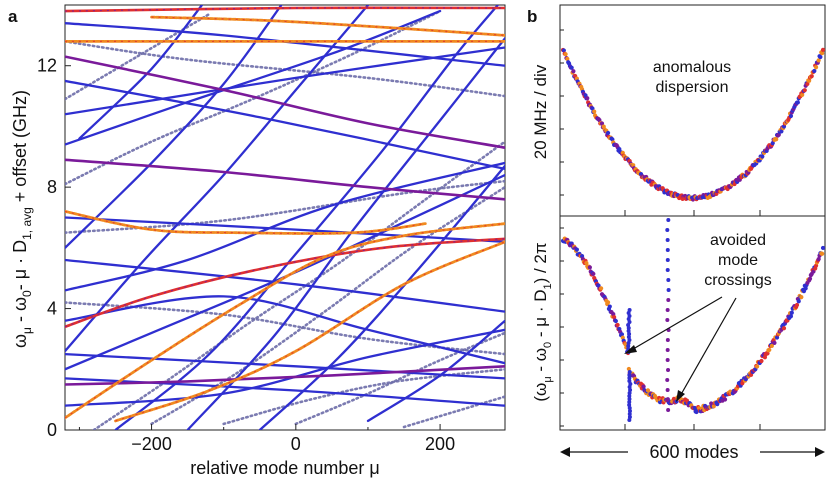  What do you see at coordinates (20, 312) in the screenshot?
I see `ylabel-minus-omega: - ω` at bounding box center [20, 312].